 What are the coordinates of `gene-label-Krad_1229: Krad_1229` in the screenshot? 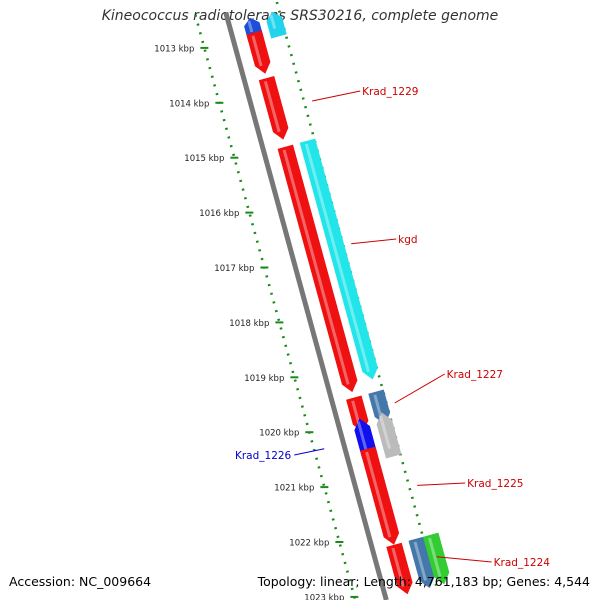 It's located at (390, 92).